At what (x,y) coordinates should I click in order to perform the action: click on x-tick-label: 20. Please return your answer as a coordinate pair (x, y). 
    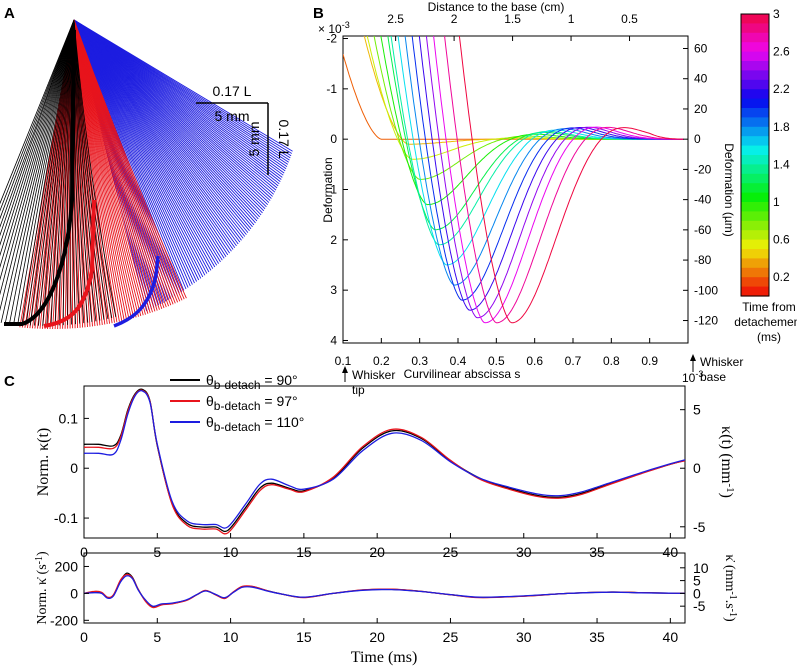
    Looking at the image, I should click on (377, 637).